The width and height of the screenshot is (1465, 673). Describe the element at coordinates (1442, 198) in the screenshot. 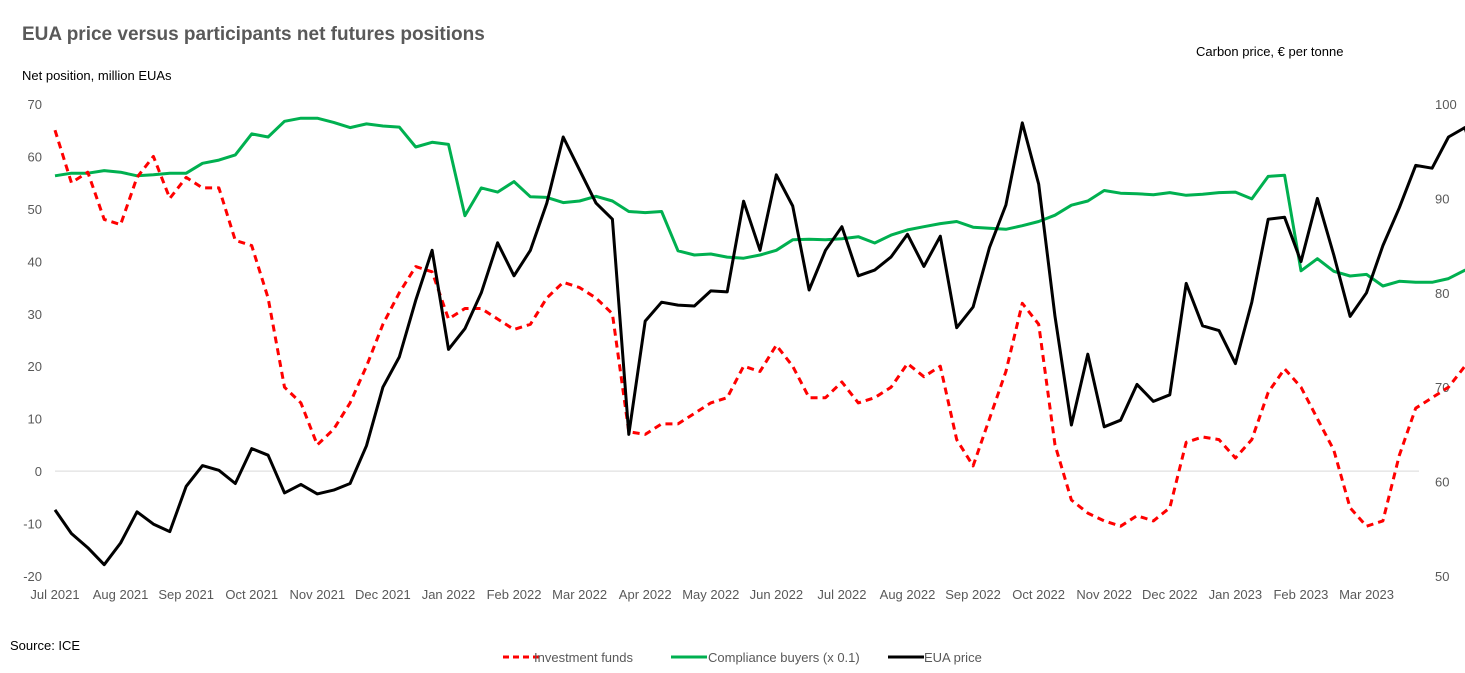

I see `y-right-tick-label: 90` at that location.